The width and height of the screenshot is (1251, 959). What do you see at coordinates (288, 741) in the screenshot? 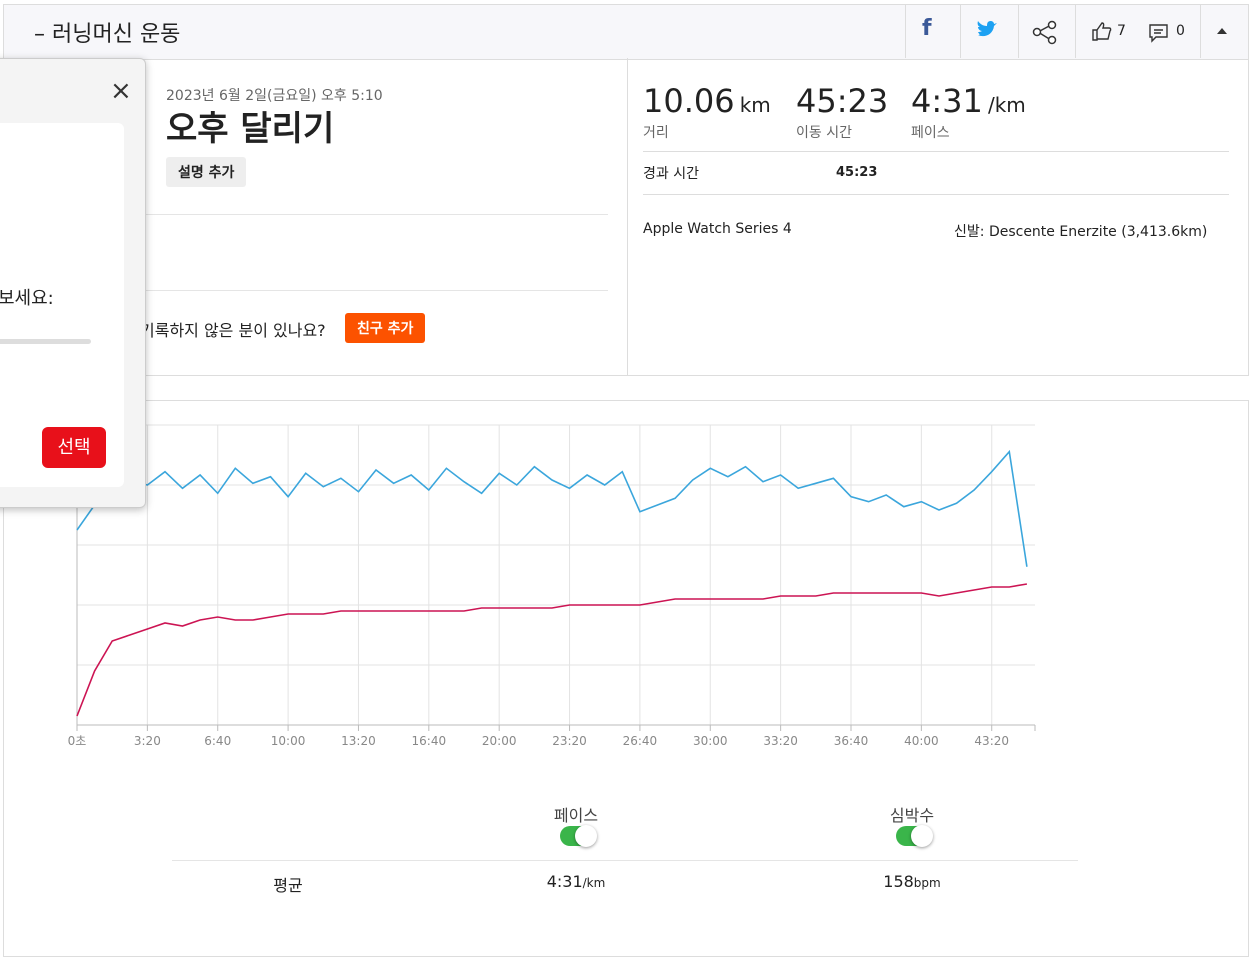
I see `x-tick-label: 10:00` at bounding box center [288, 741].